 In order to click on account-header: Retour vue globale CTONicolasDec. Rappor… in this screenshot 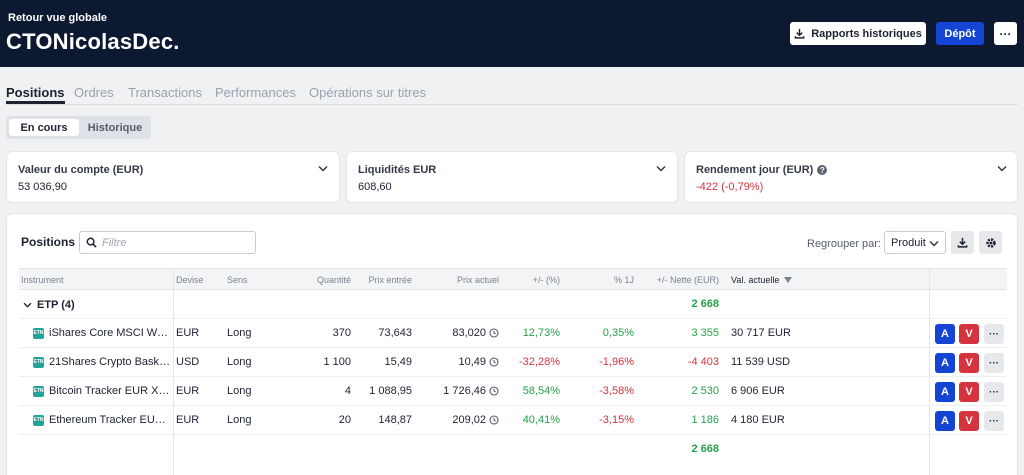, I will do `click(512, 33)`.